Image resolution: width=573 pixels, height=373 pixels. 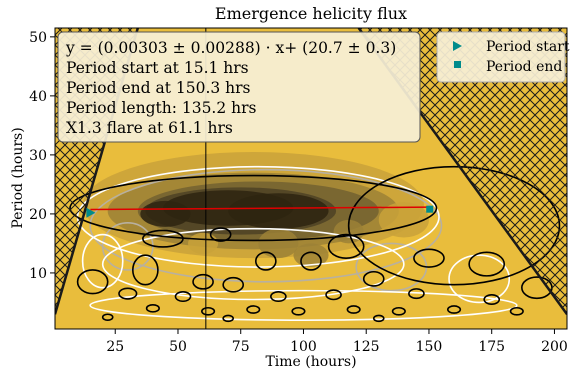 What do you see at coordinates (457, 46) in the screenshot?
I see `legend-marker-start` at bounding box center [457, 46].